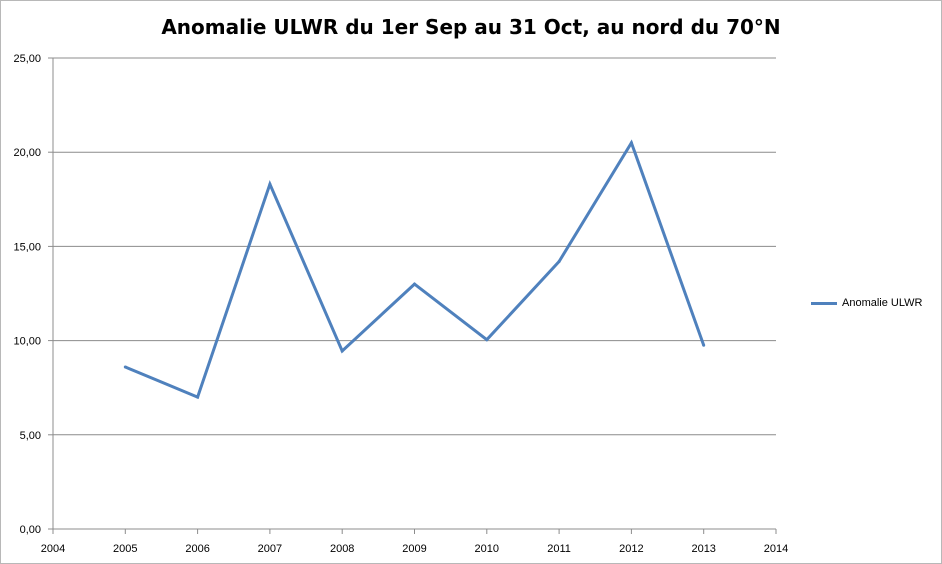 The width and height of the screenshot is (942, 564). Describe the element at coordinates (703, 549) in the screenshot. I see `x-tick-label: 2013` at that location.